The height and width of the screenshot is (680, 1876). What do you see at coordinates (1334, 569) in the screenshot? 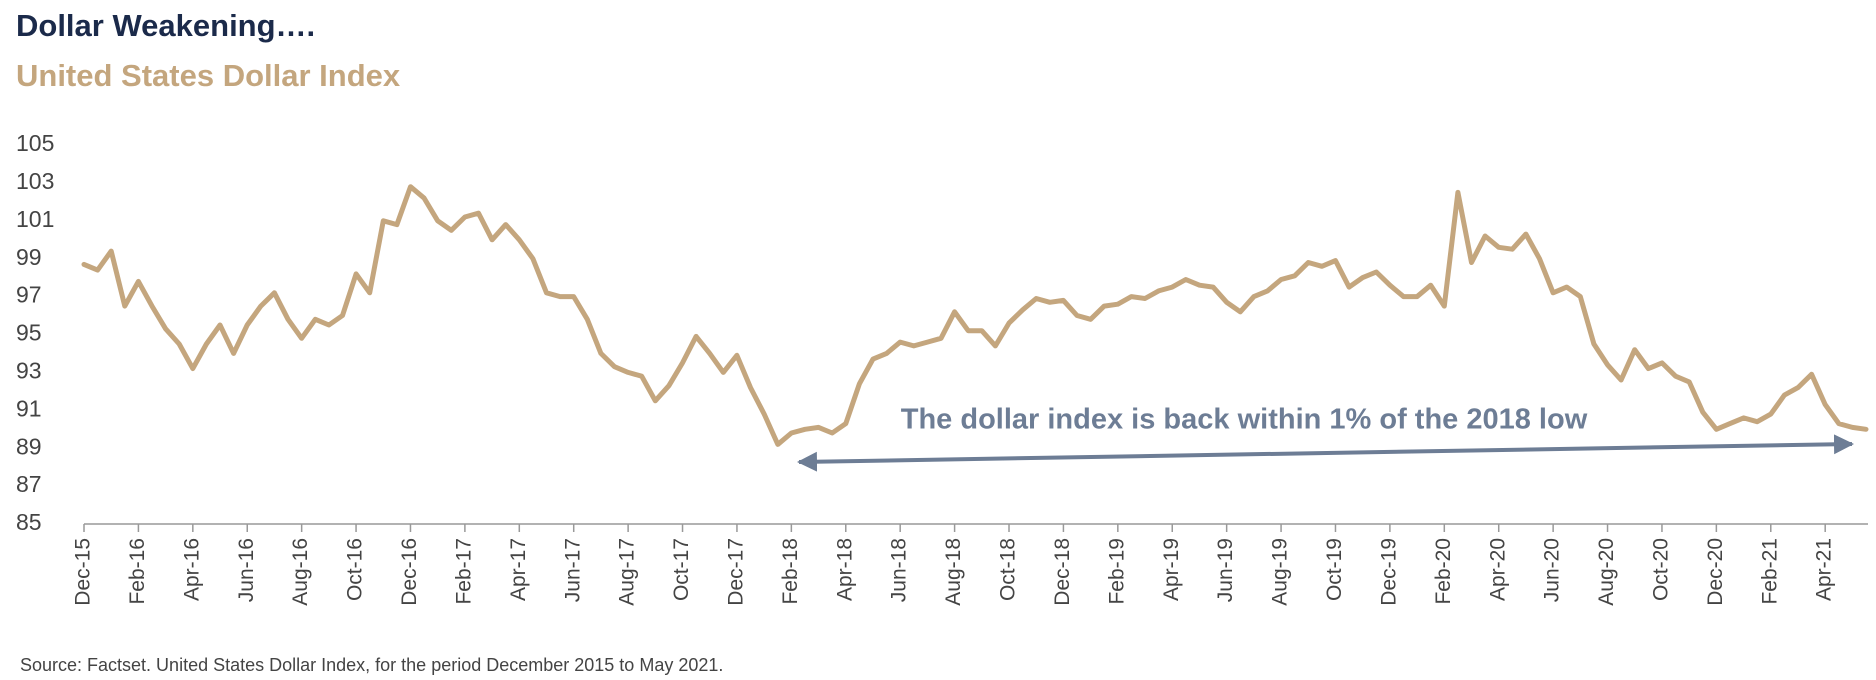
I see `x-tick-label: Oct-19` at bounding box center [1334, 569].